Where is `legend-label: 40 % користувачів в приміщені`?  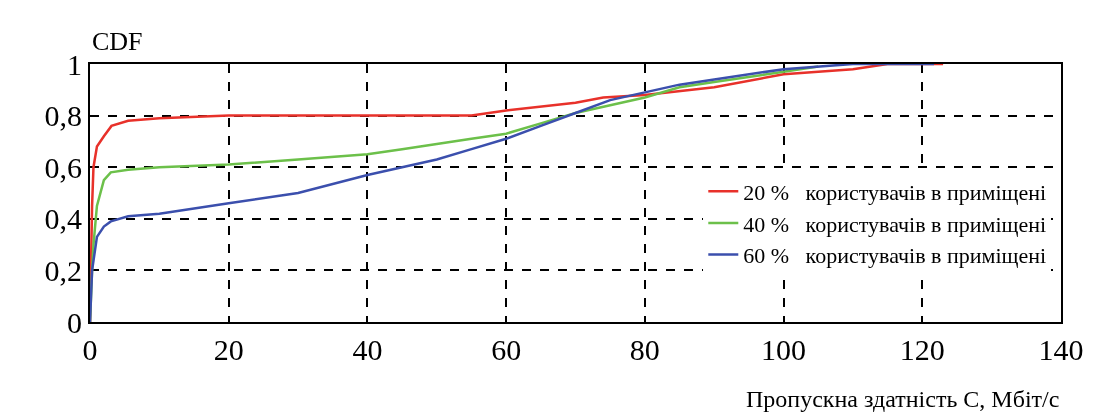
legend-label: 40 % користувачів в приміщені is located at coordinates (895, 224).